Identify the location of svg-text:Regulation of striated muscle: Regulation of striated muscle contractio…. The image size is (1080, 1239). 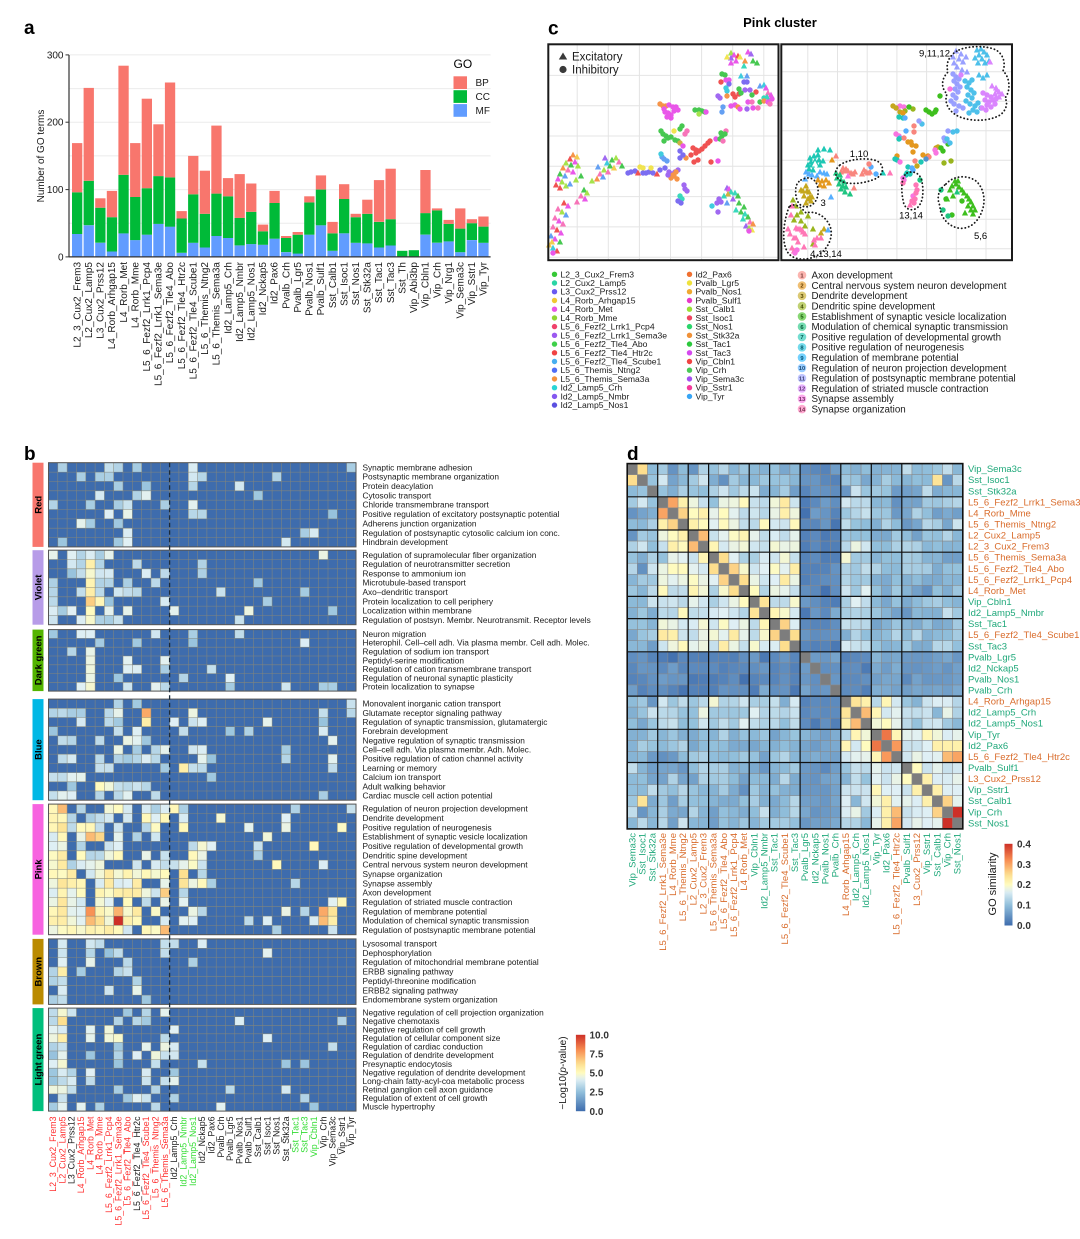
(900, 389).